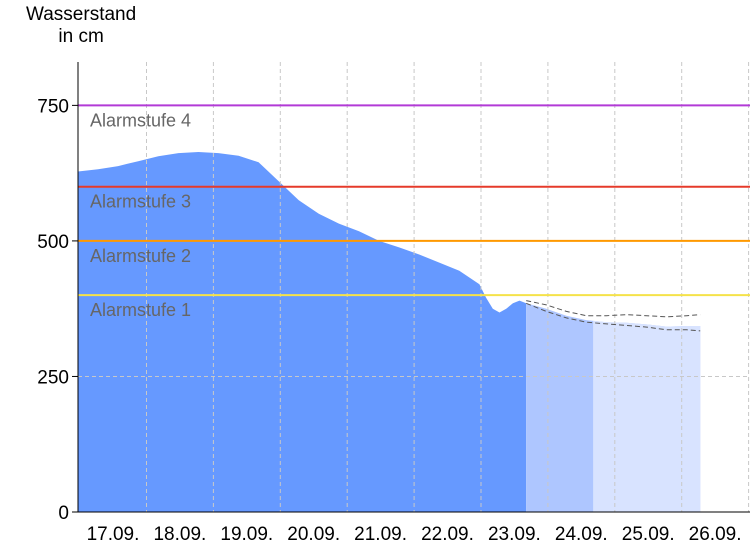 The width and height of the screenshot is (756, 546). I want to click on y-tick-label: 0, so click(63, 513).